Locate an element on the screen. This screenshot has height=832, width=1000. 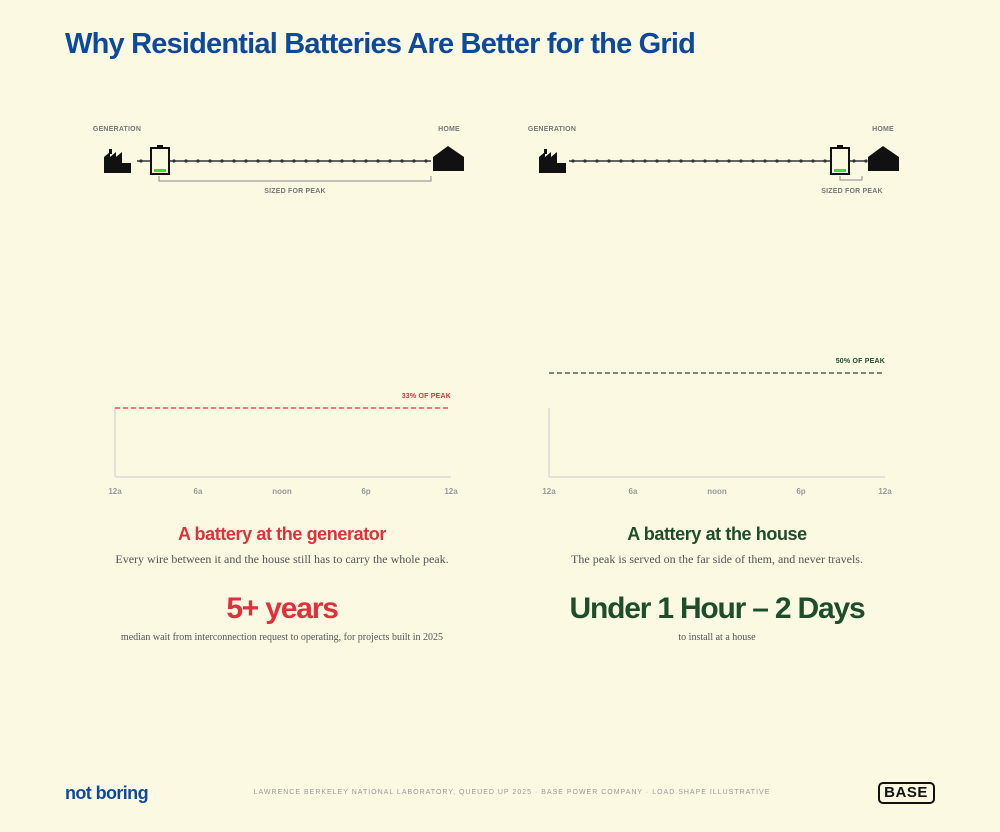
house-icon is located at coordinates (666, 158).